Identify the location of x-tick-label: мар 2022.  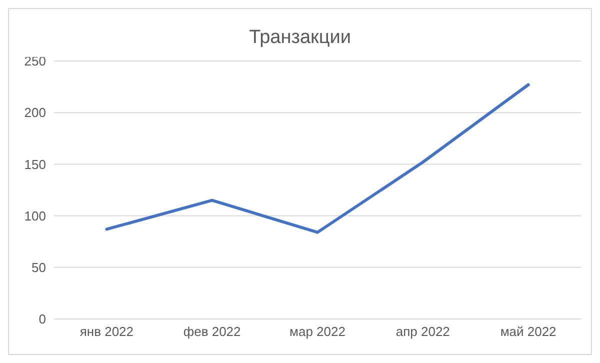
(318, 332).